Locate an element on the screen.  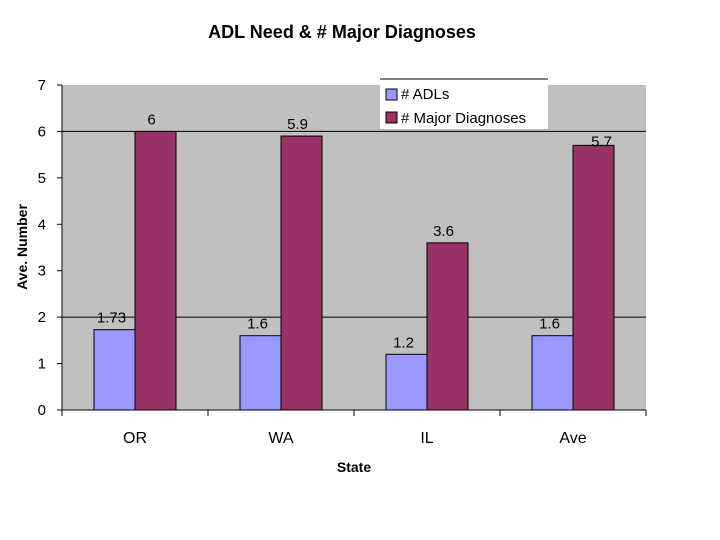
y-tick-label: 1 is located at coordinates (42, 364).